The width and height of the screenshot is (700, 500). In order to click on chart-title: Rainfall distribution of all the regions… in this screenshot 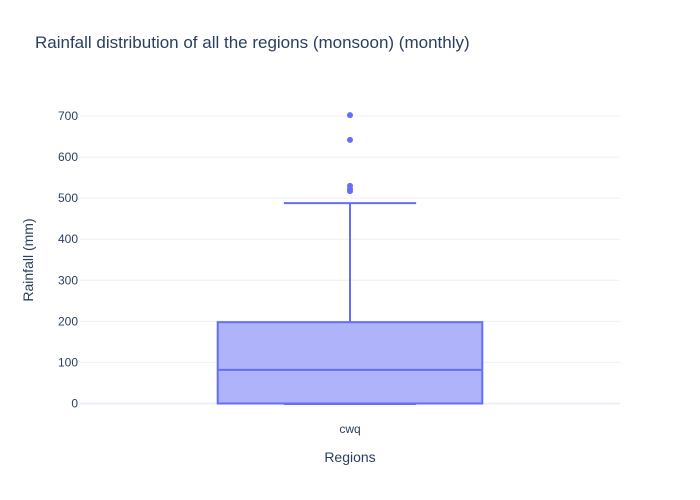, I will do `click(252, 42)`.